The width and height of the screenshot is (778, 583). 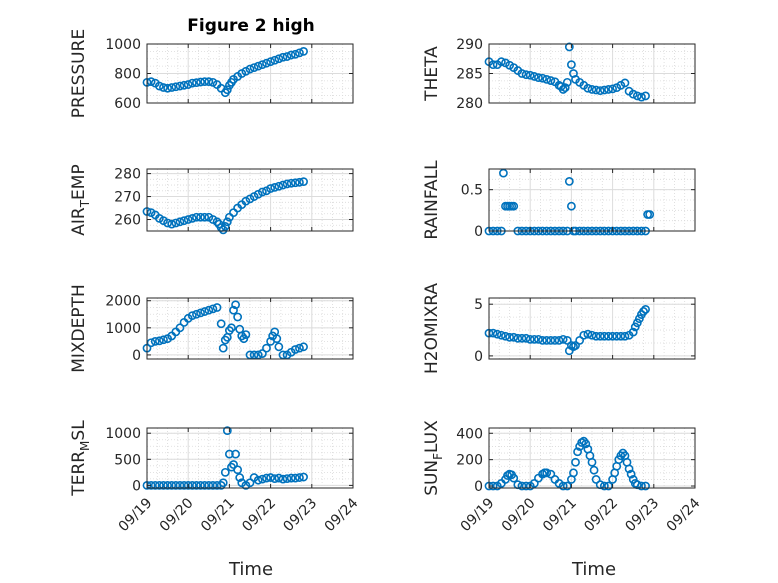 I want to click on subplot-mixdepth: 0 1000 2000 MIXDEPTH, so click(x=211, y=328).